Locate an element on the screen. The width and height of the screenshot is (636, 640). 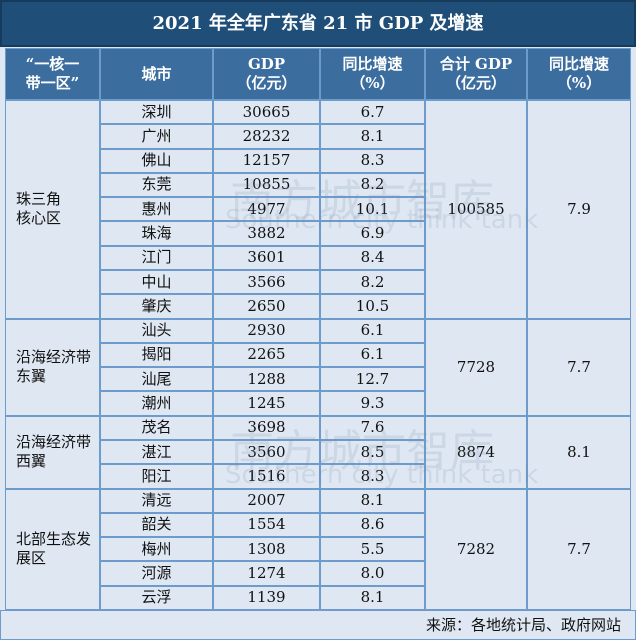
city-cell: 清远 is located at coordinates (156, 500).